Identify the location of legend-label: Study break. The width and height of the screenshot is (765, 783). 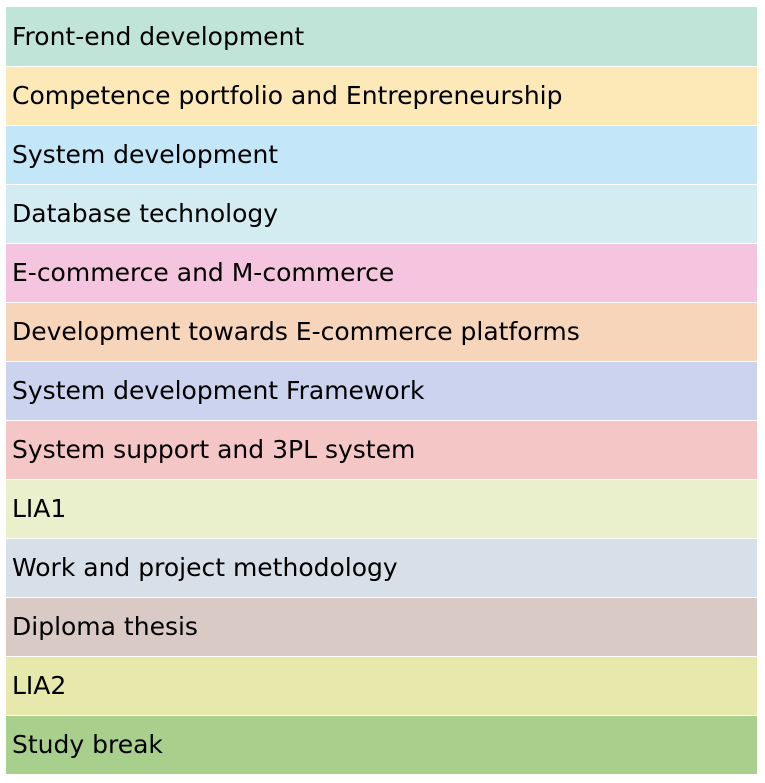
(381, 744).